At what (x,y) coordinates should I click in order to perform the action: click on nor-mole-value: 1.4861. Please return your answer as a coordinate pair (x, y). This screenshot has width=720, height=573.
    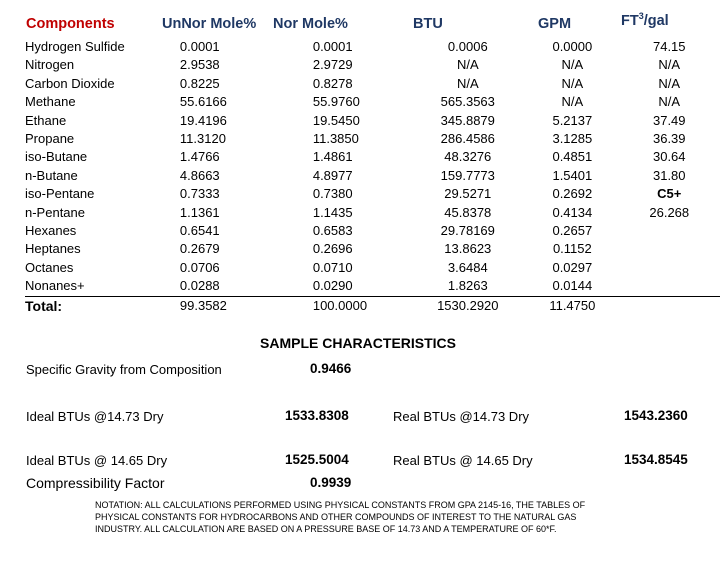
    Looking at the image, I should click on (332, 157).